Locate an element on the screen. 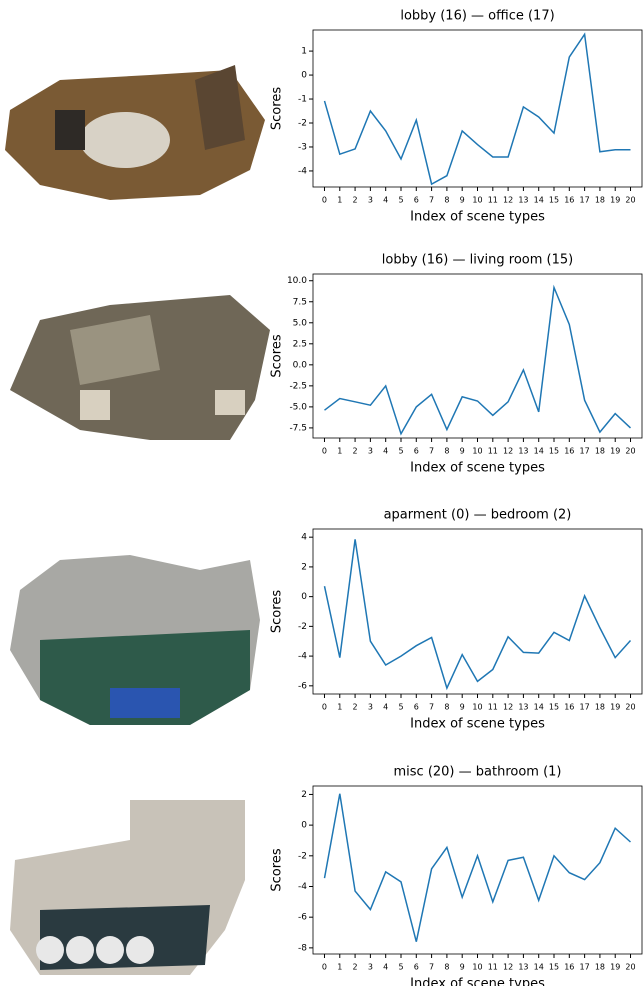 Image resolution: width=644 pixels, height=990 pixels. chart-title: aparment (0) — bedroom (2) is located at coordinates (478, 515).